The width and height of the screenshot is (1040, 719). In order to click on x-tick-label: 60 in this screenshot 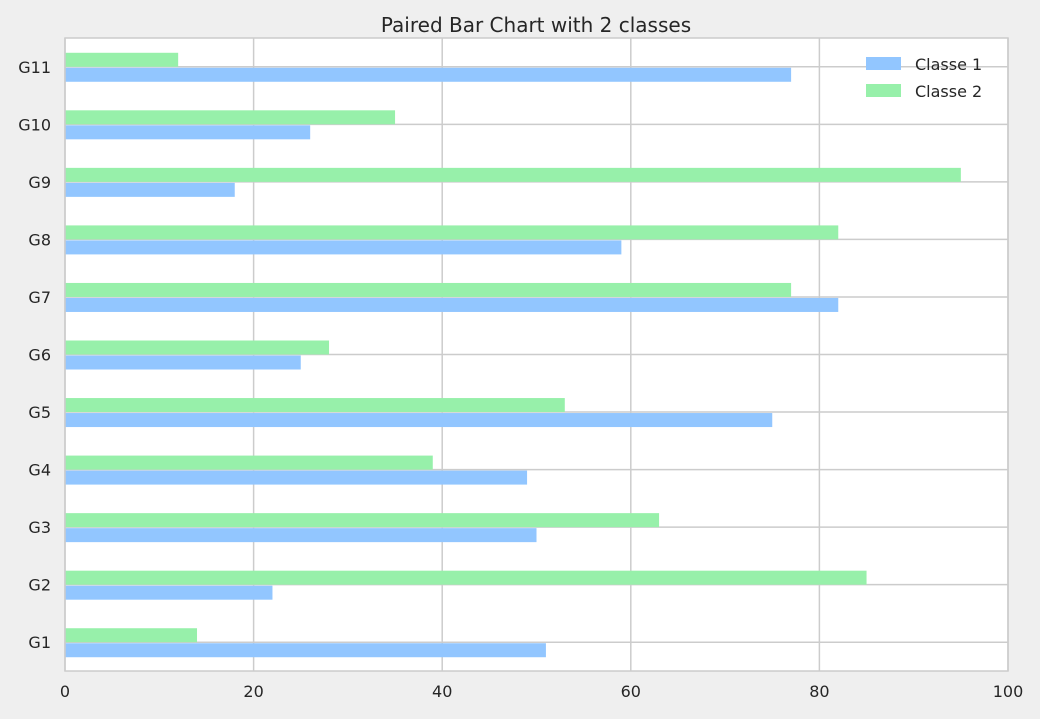, I will do `click(631, 691)`.